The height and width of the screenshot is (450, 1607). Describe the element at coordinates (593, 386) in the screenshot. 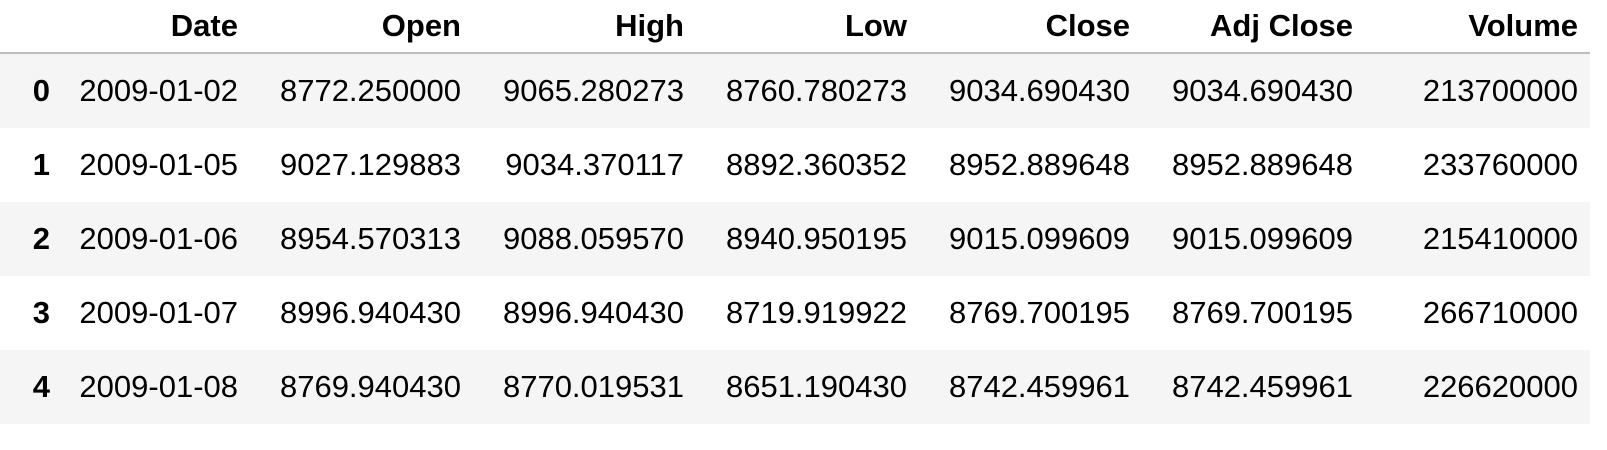

I see `cell-high: 8770.019531` at that location.